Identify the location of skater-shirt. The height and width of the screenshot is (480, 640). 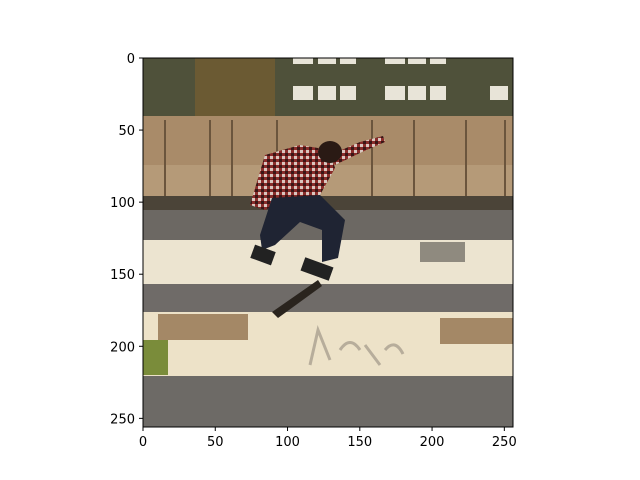
(292, 177).